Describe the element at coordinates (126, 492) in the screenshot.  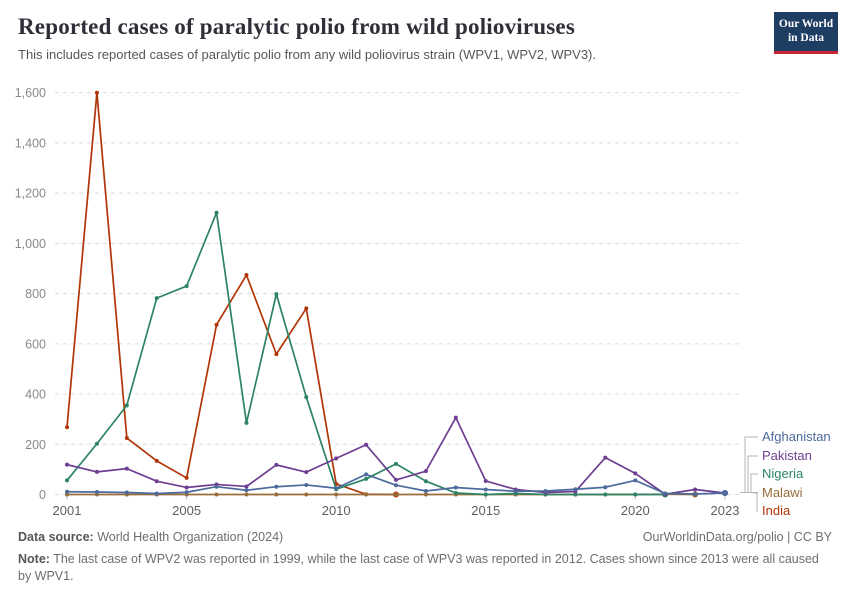
I see `point-afghanistan-2003` at that location.